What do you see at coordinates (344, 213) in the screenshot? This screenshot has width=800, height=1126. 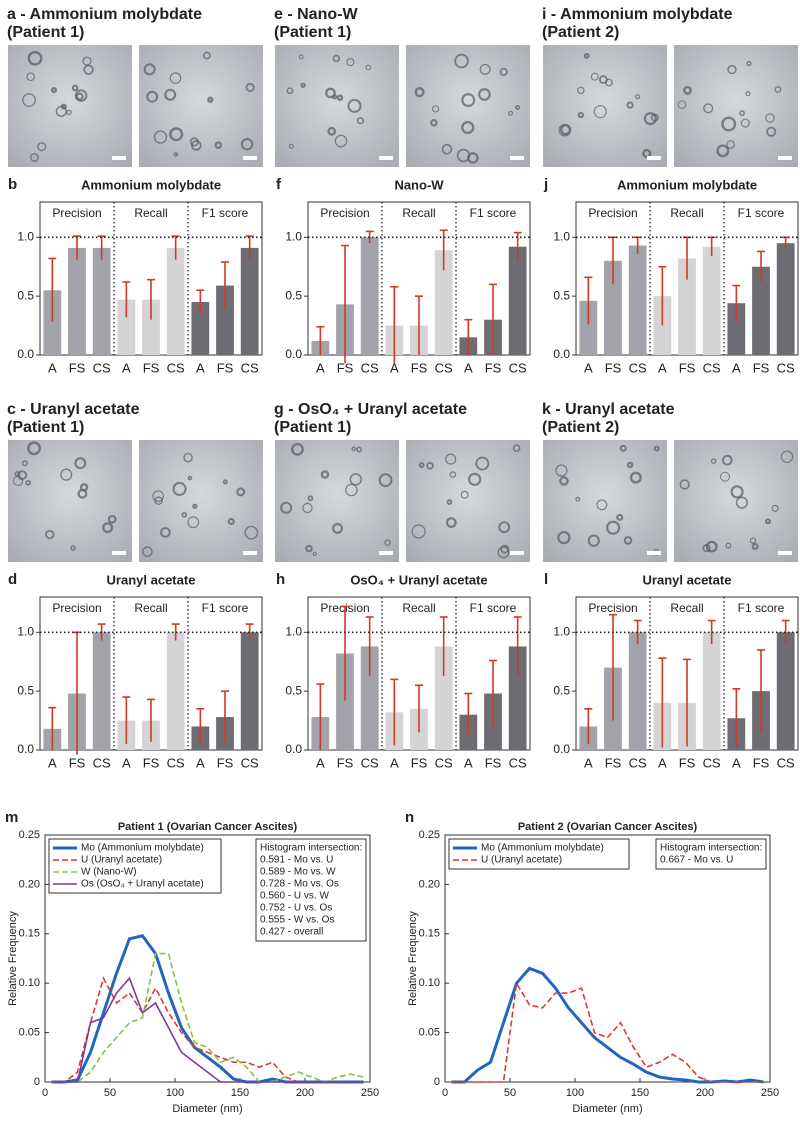 I see `group-label: Precision` at bounding box center [344, 213].